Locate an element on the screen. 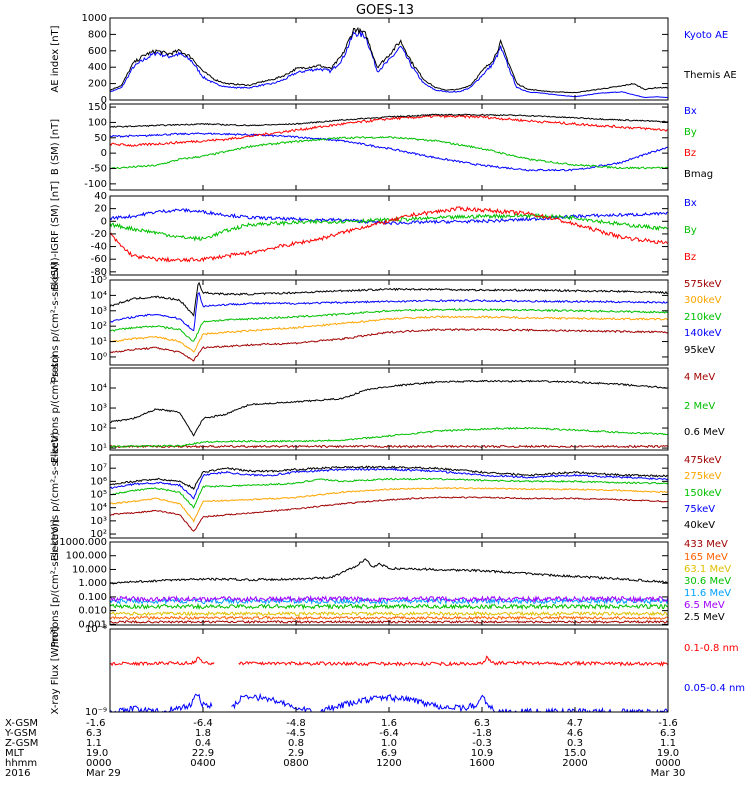 Image resolution: width=750 pixels, height=800 pixels. ytick-protons2-1: 0.010 is located at coordinates (92, 611).